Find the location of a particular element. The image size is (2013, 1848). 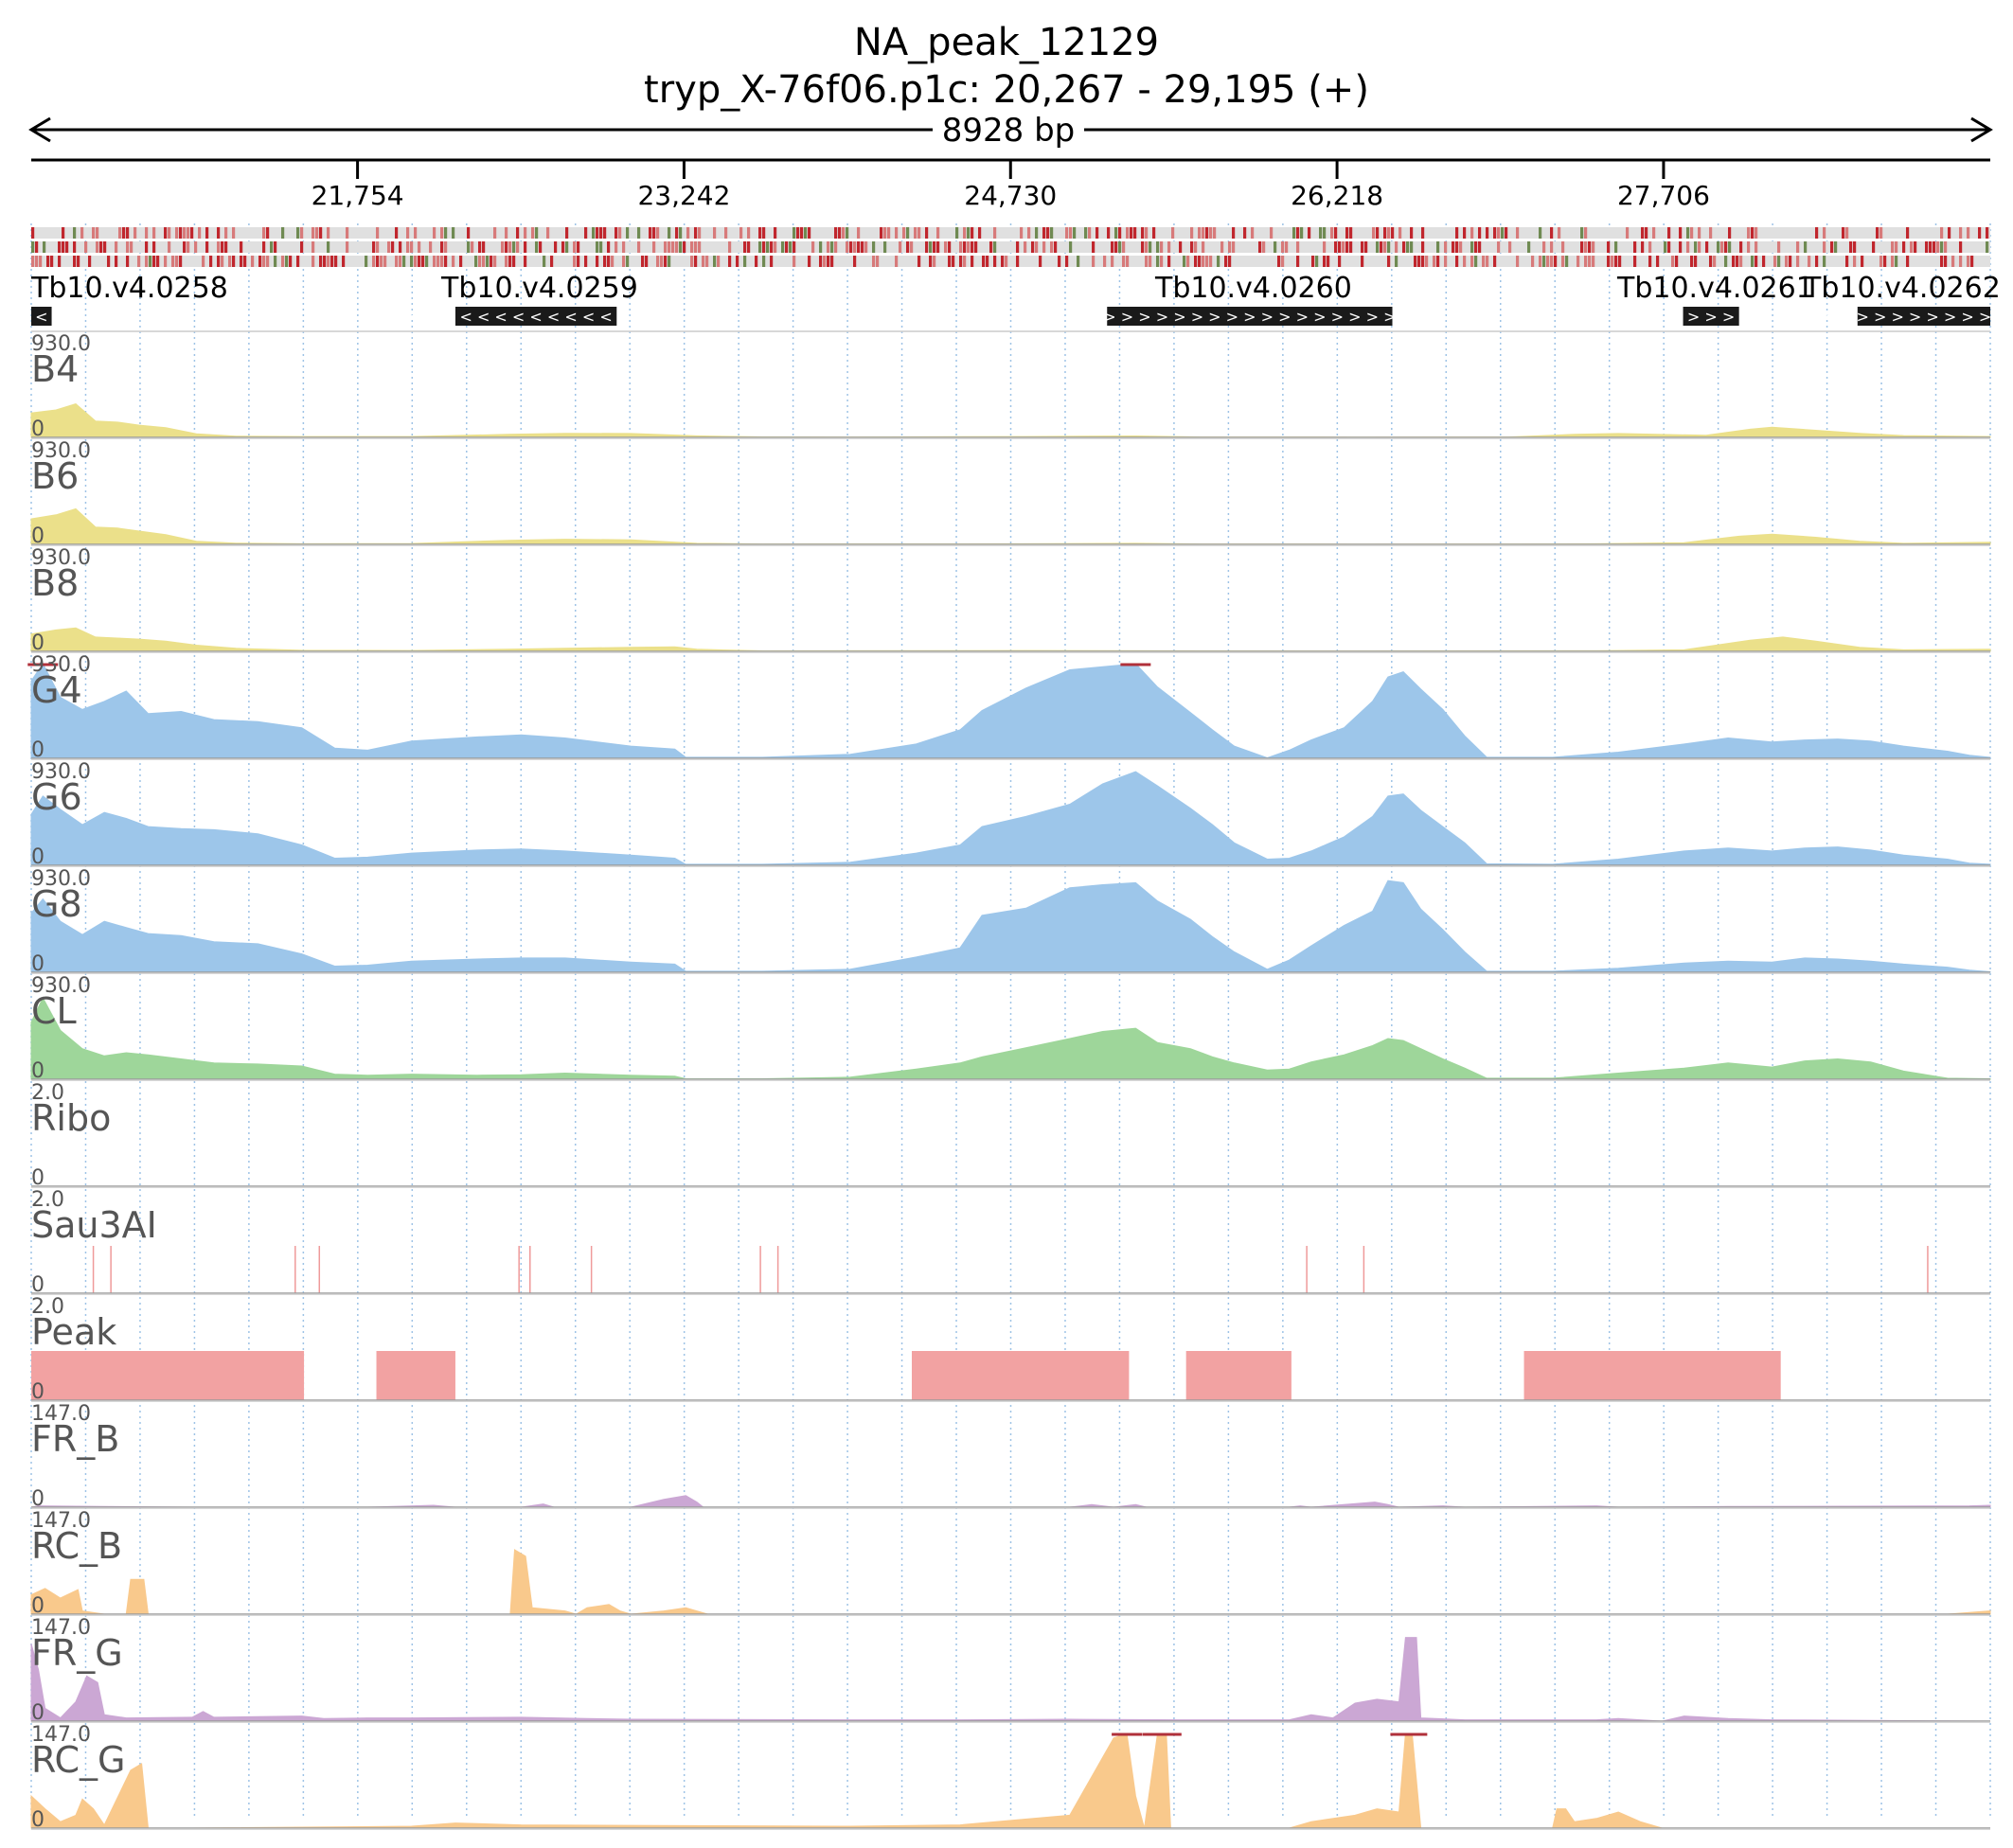

motif-row-background is located at coordinates (1010, 247).